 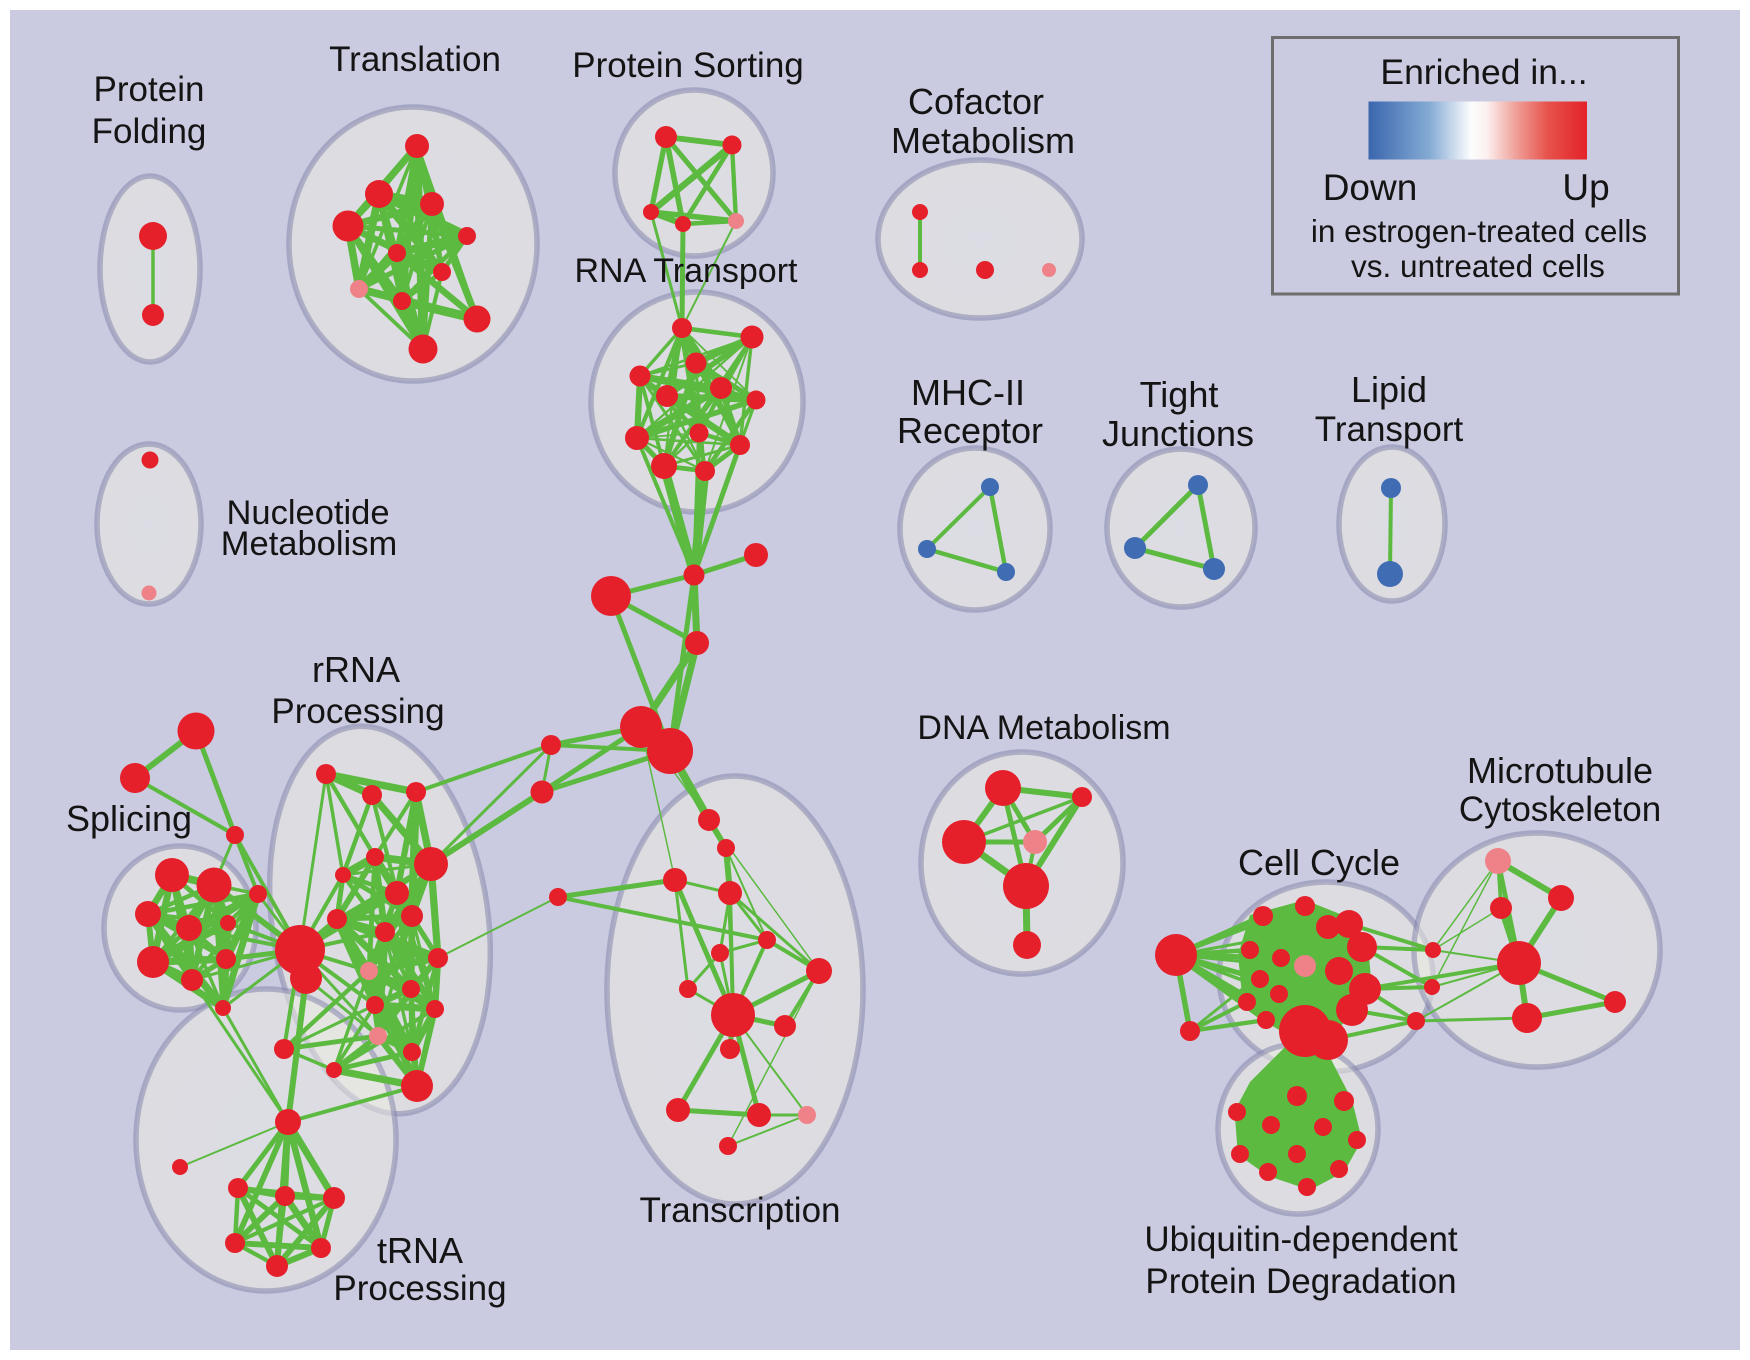 I want to click on svg-text: Microtubule, so click(x=1560, y=770).